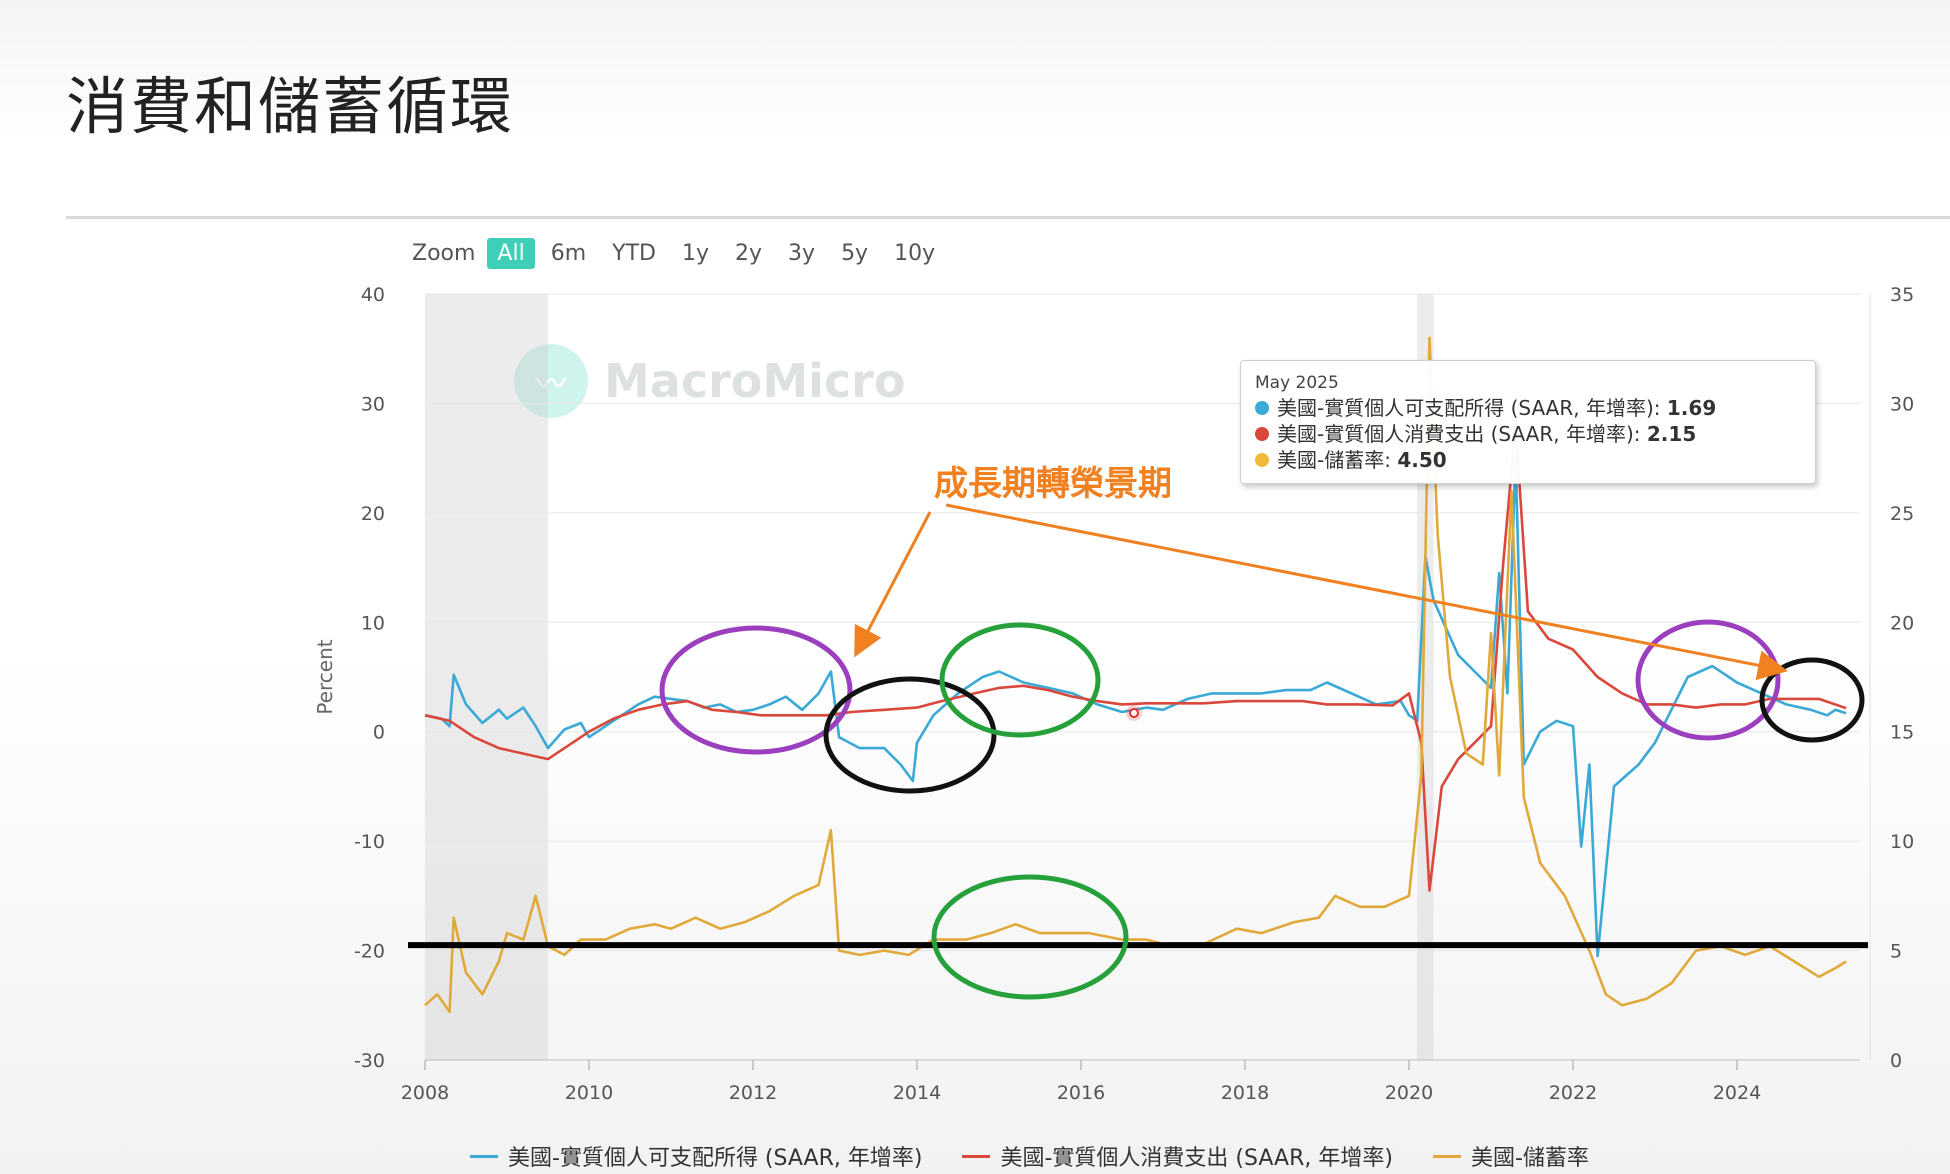 The height and width of the screenshot is (1174, 1950). Describe the element at coordinates (373, 295) in the screenshot. I see `y-tick-label-left: 40` at that location.